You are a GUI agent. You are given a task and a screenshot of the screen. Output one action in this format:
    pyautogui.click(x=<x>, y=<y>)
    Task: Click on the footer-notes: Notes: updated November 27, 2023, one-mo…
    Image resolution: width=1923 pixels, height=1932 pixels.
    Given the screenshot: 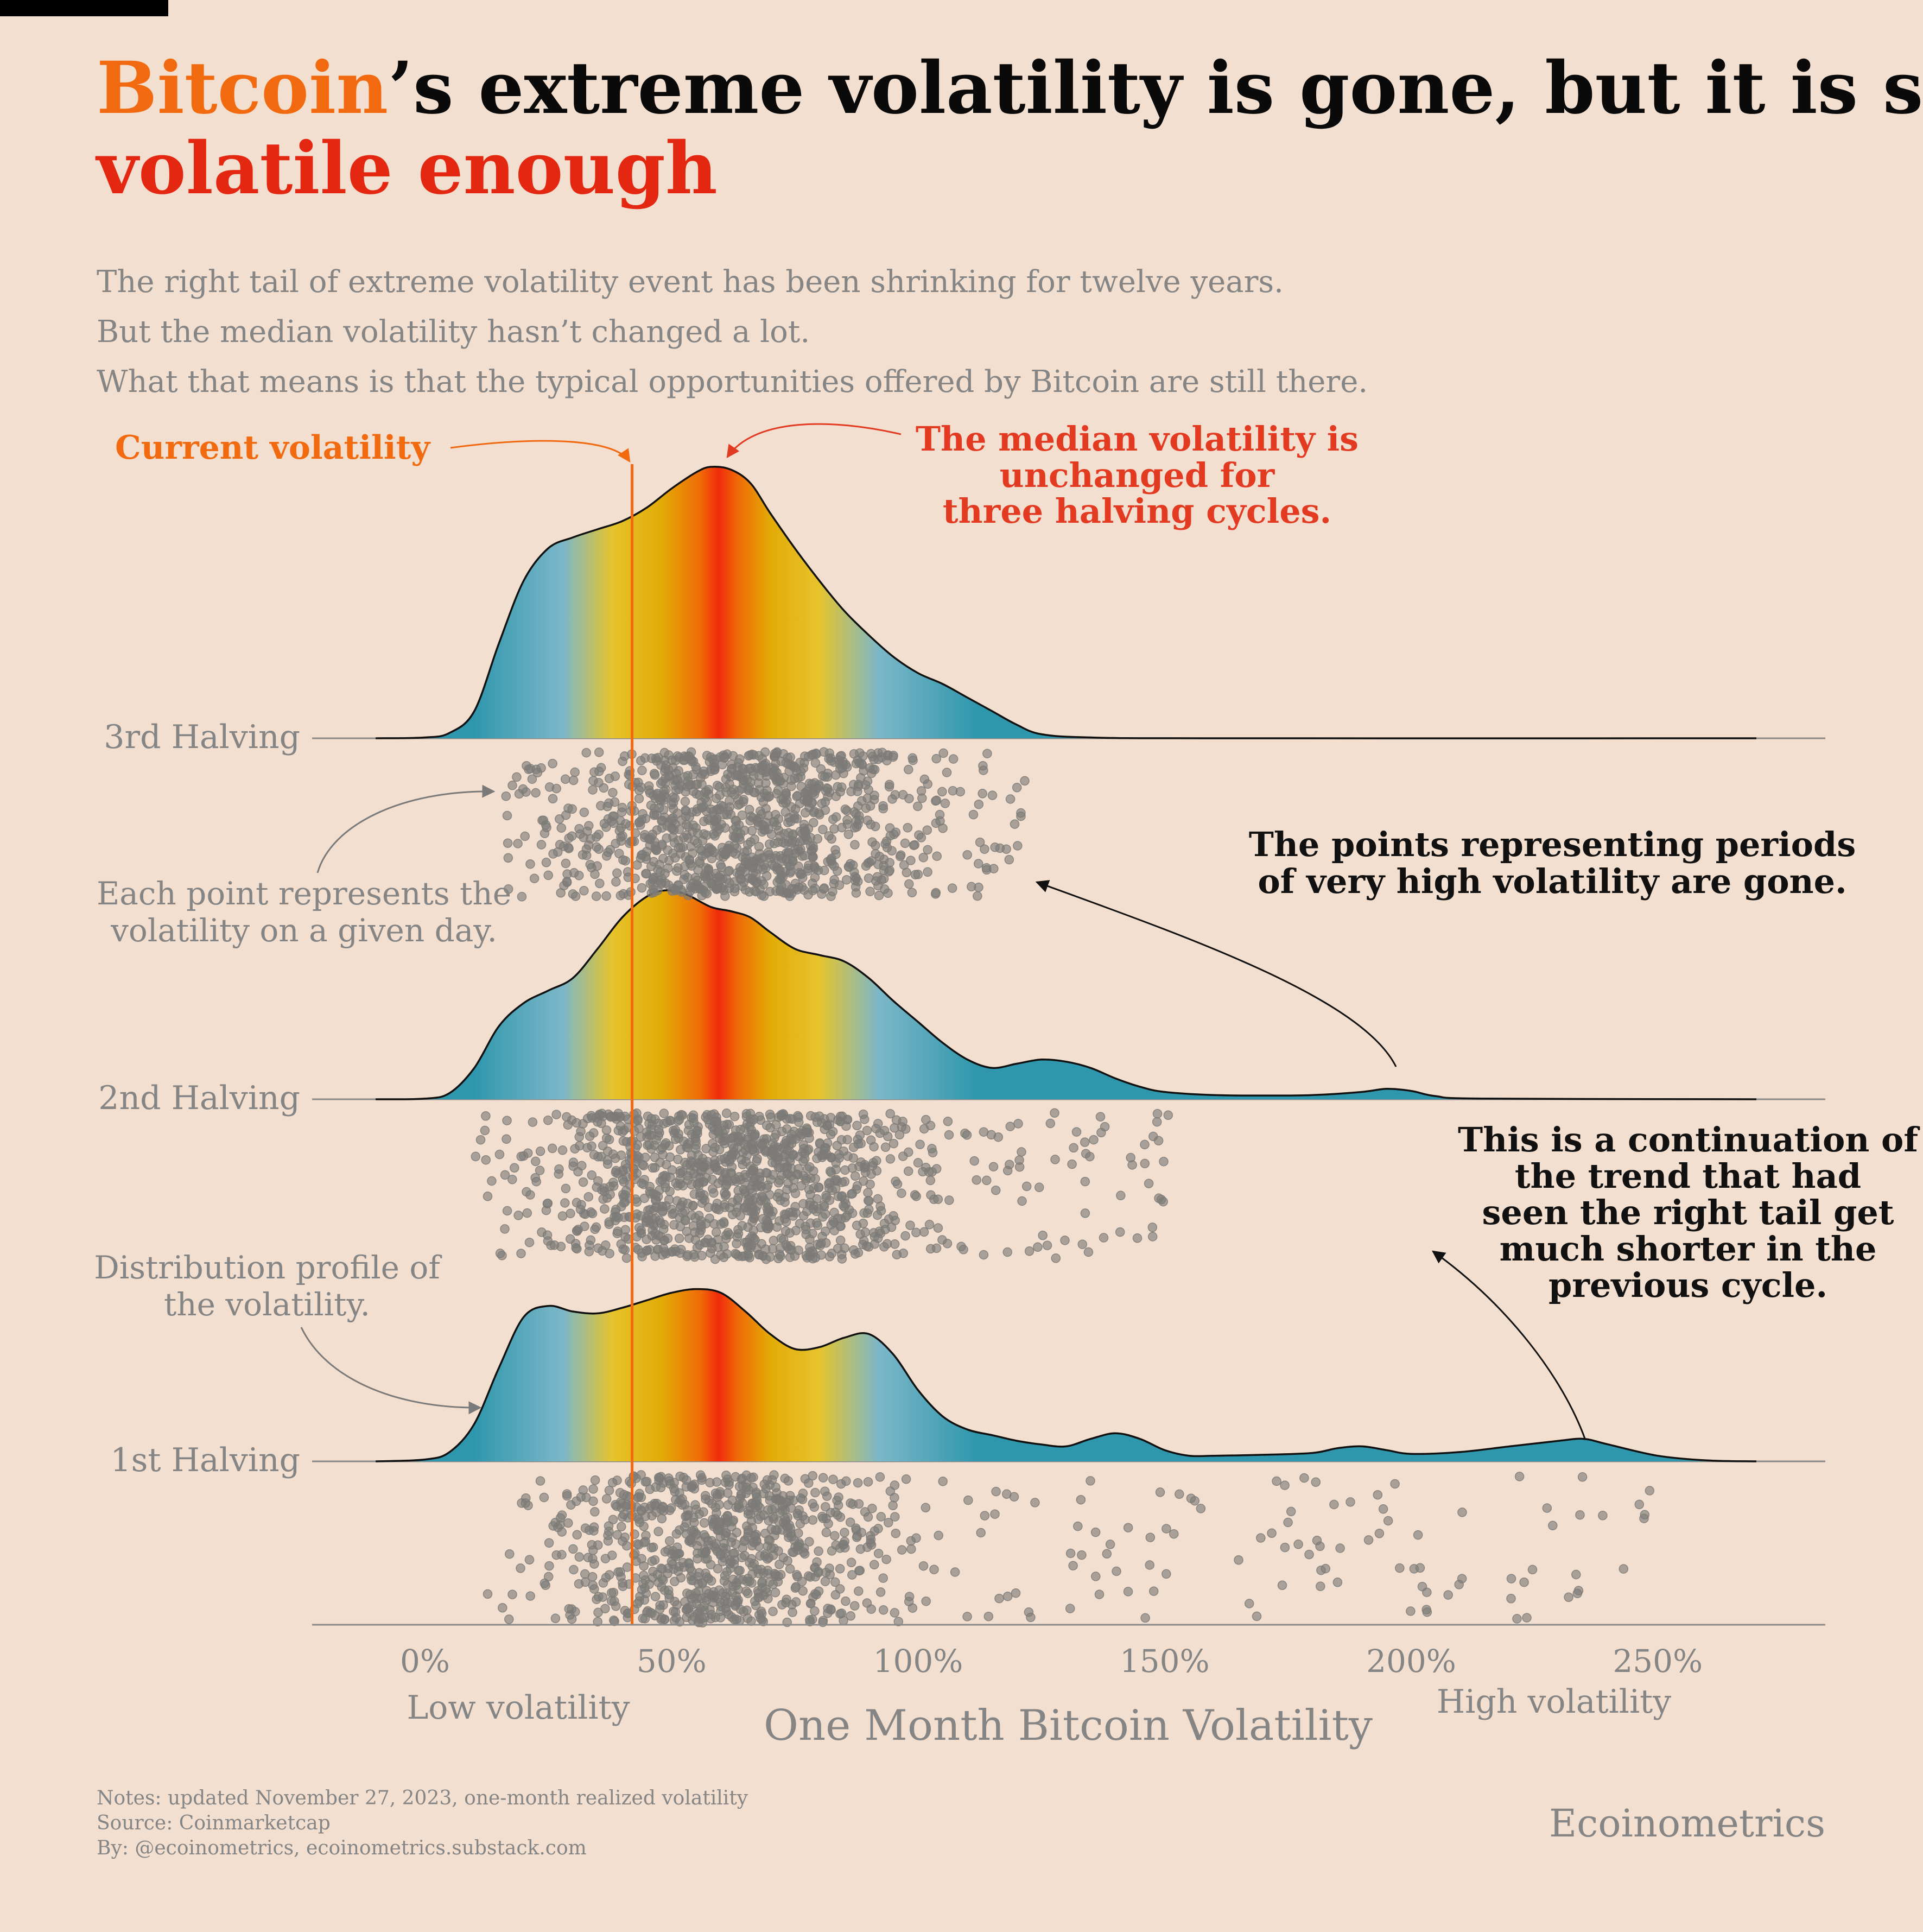 What is the action you would take?
    pyautogui.click(x=422, y=1798)
    